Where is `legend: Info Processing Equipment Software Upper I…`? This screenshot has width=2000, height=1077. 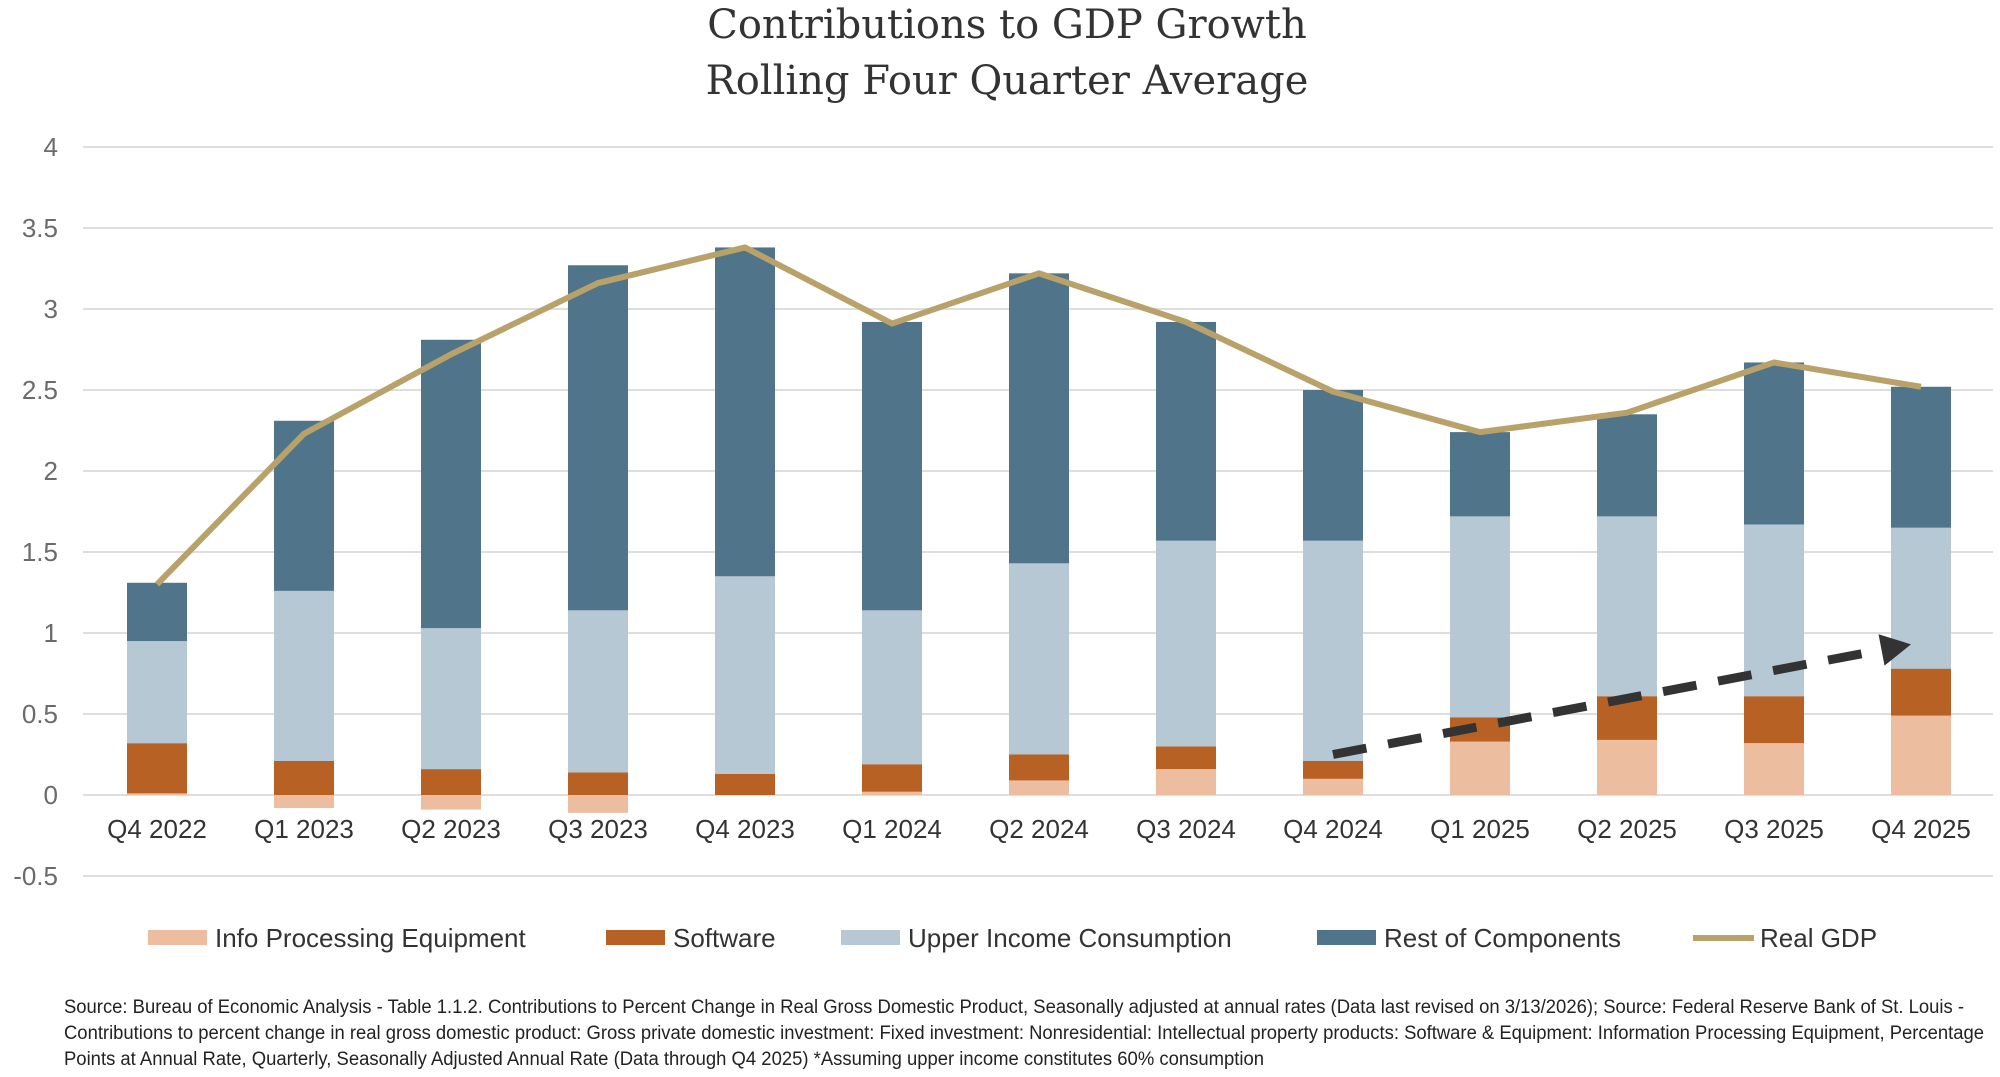
legend: Info Processing Equipment Software Upper I… is located at coordinates (1012, 938).